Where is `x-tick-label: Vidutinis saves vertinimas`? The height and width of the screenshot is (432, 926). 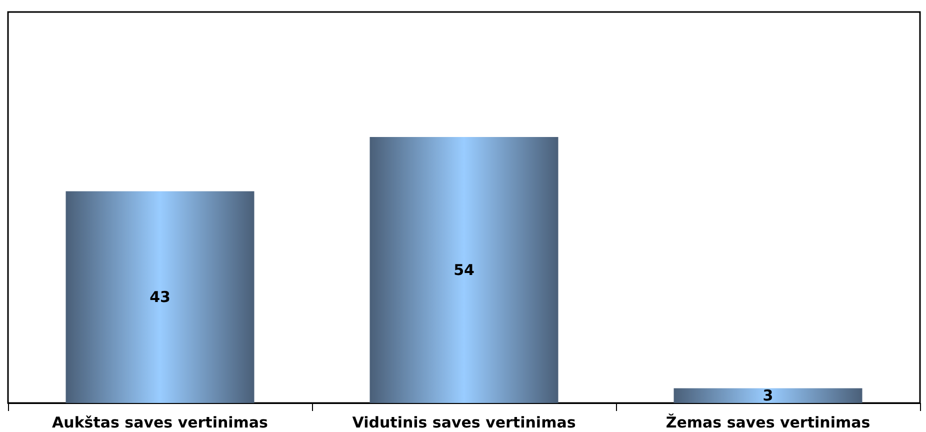
x-tick-label: Vidutinis saves vertinimas is located at coordinates (464, 423).